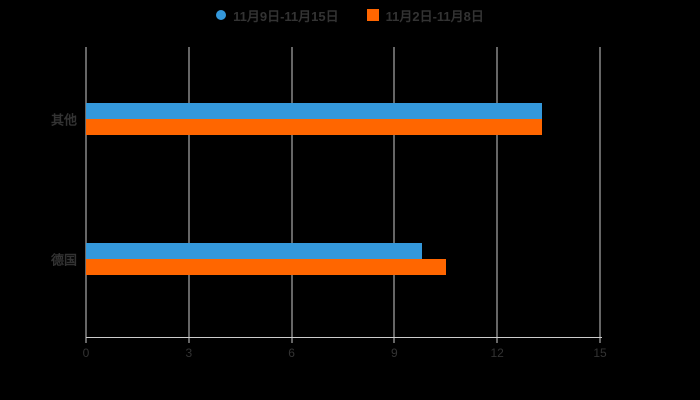 The image size is (700, 400). What do you see at coordinates (86, 353) in the screenshot?
I see `x-axis-tick-label: 0` at bounding box center [86, 353].